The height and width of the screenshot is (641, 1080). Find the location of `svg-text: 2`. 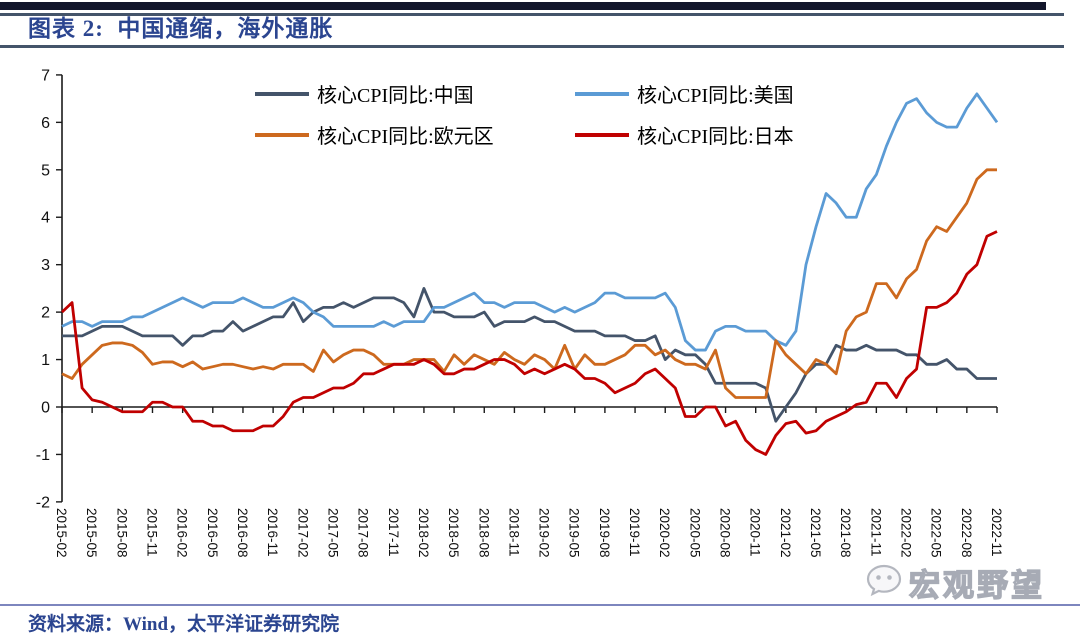

svg-text: 2 is located at coordinates (45, 313).